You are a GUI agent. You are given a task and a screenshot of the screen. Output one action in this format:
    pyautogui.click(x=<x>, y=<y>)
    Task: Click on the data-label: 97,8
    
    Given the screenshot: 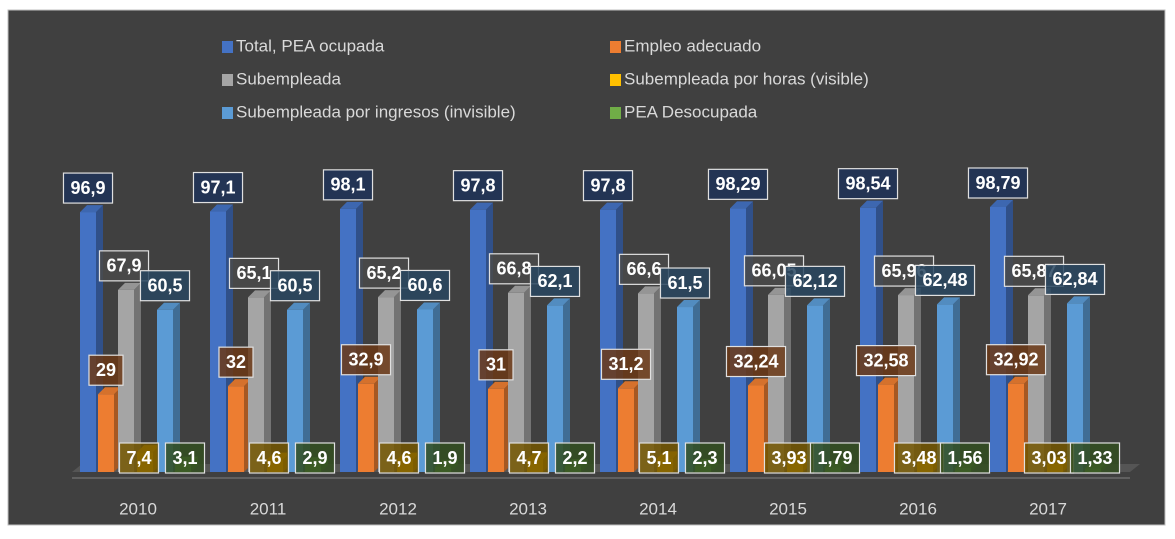 What is the action you would take?
    pyautogui.click(x=607, y=185)
    